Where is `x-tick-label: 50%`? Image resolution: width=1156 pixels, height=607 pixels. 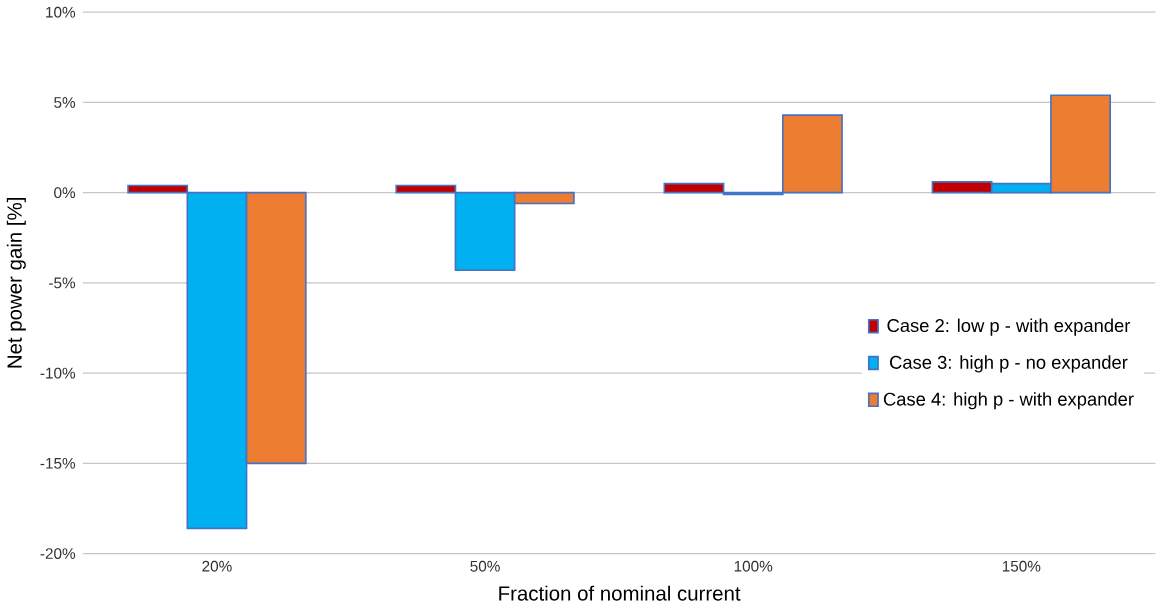
x-tick-label: 50% is located at coordinates (485, 566).